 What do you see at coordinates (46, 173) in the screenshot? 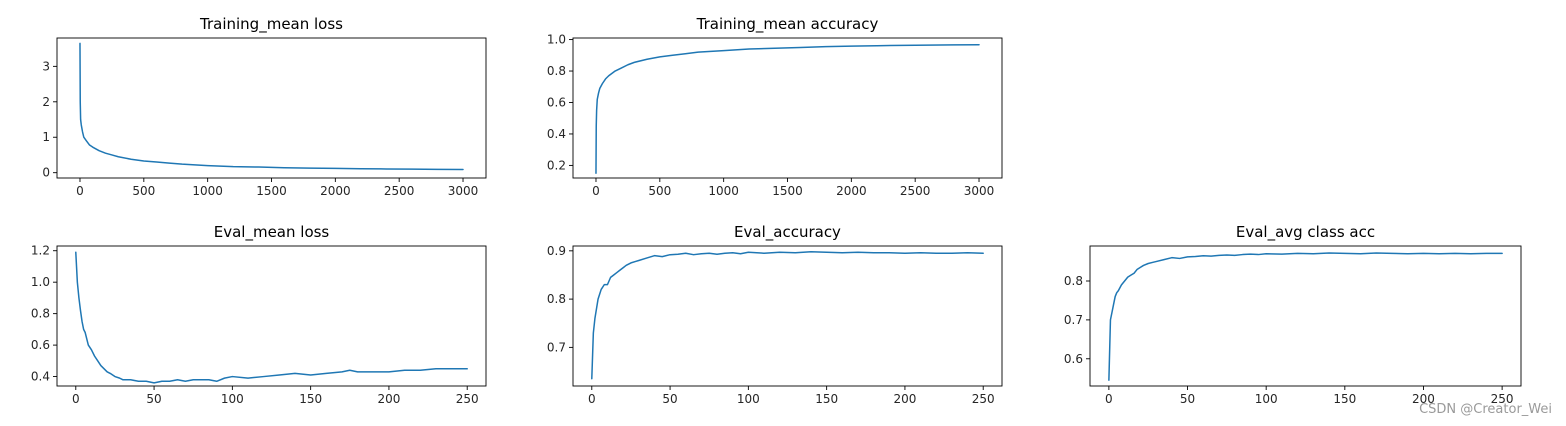
I see `y-tick-label: 0` at bounding box center [46, 173].